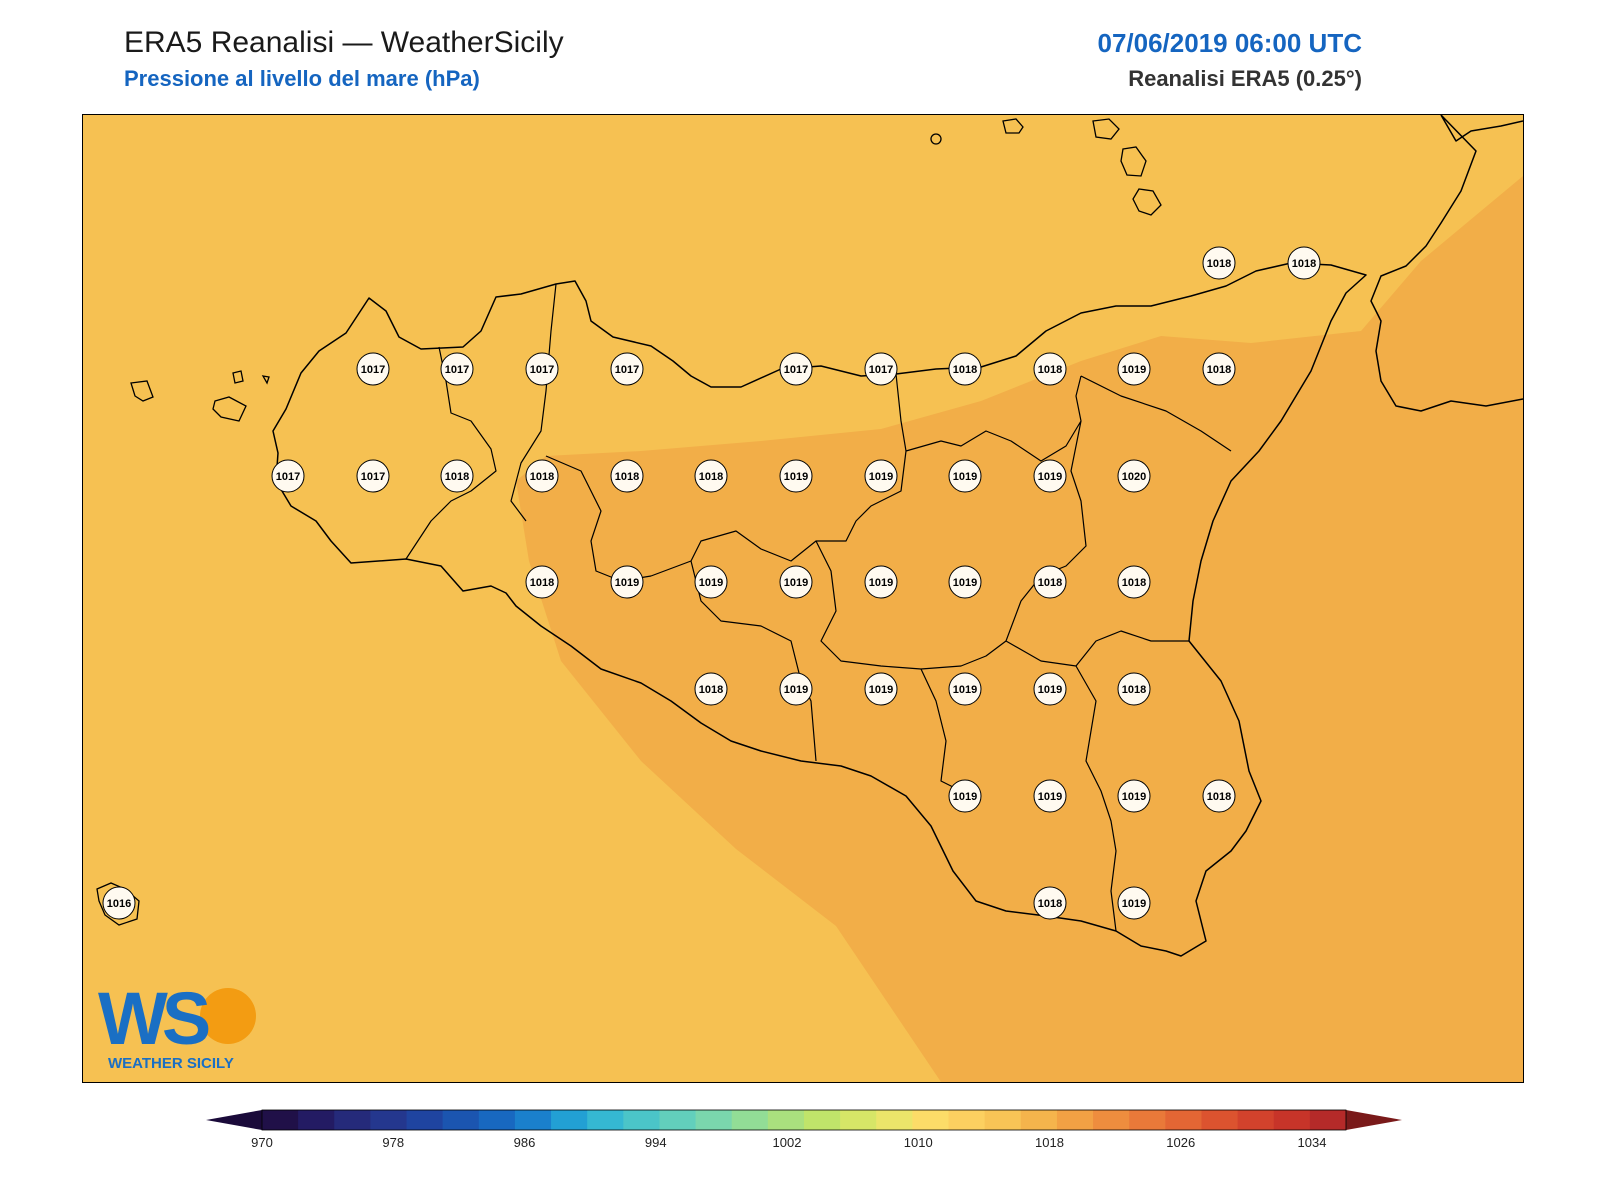 This screenshot has height=1200, width=1600. I want to click on source-label: Reanalisi ERA5 (0.25°), so click(1245, 79).